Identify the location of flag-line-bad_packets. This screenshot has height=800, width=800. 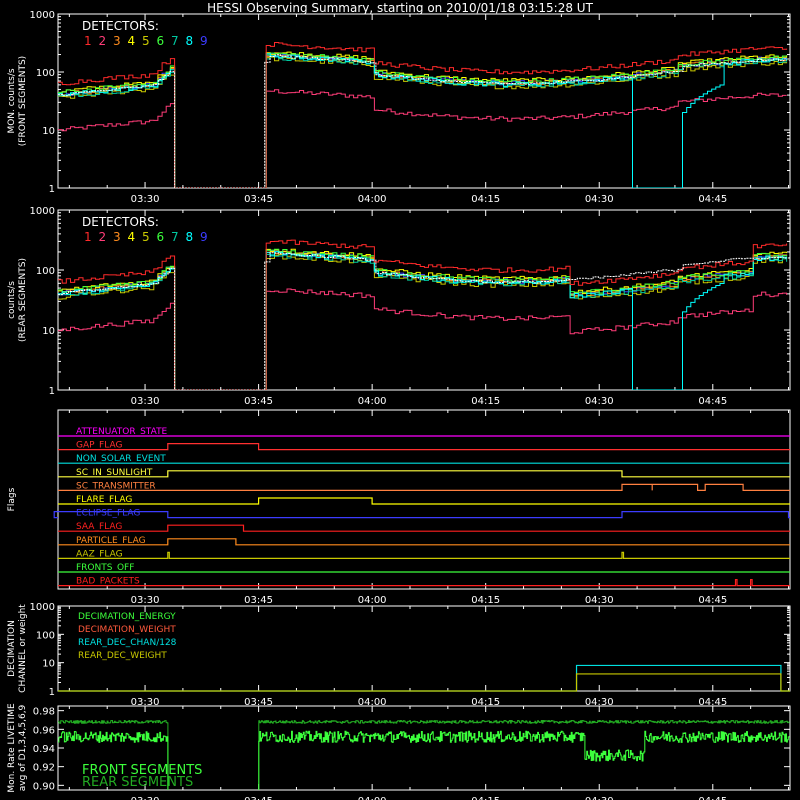
(424, 583).